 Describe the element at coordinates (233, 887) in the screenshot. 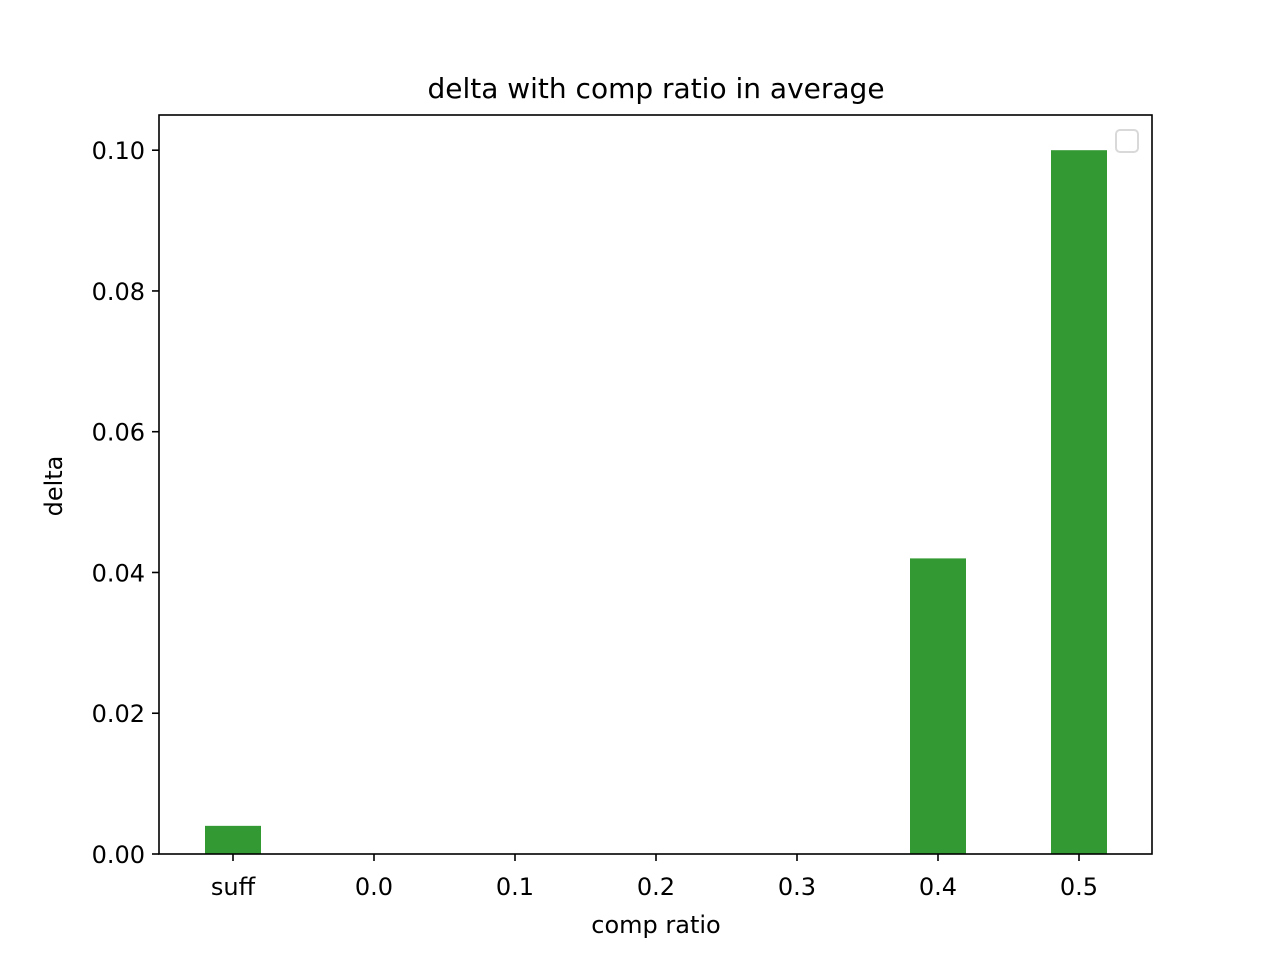

I see `x-tick-label: suff` at that location.